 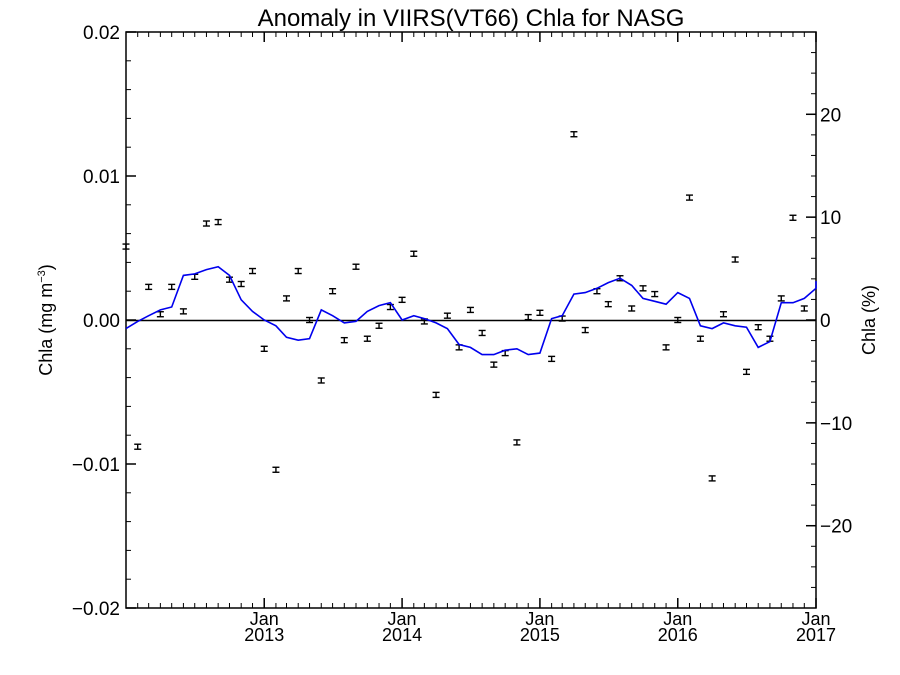 I want to click on y-axis-label-left-base: Chla (mg m, so click(x=46, y=329).